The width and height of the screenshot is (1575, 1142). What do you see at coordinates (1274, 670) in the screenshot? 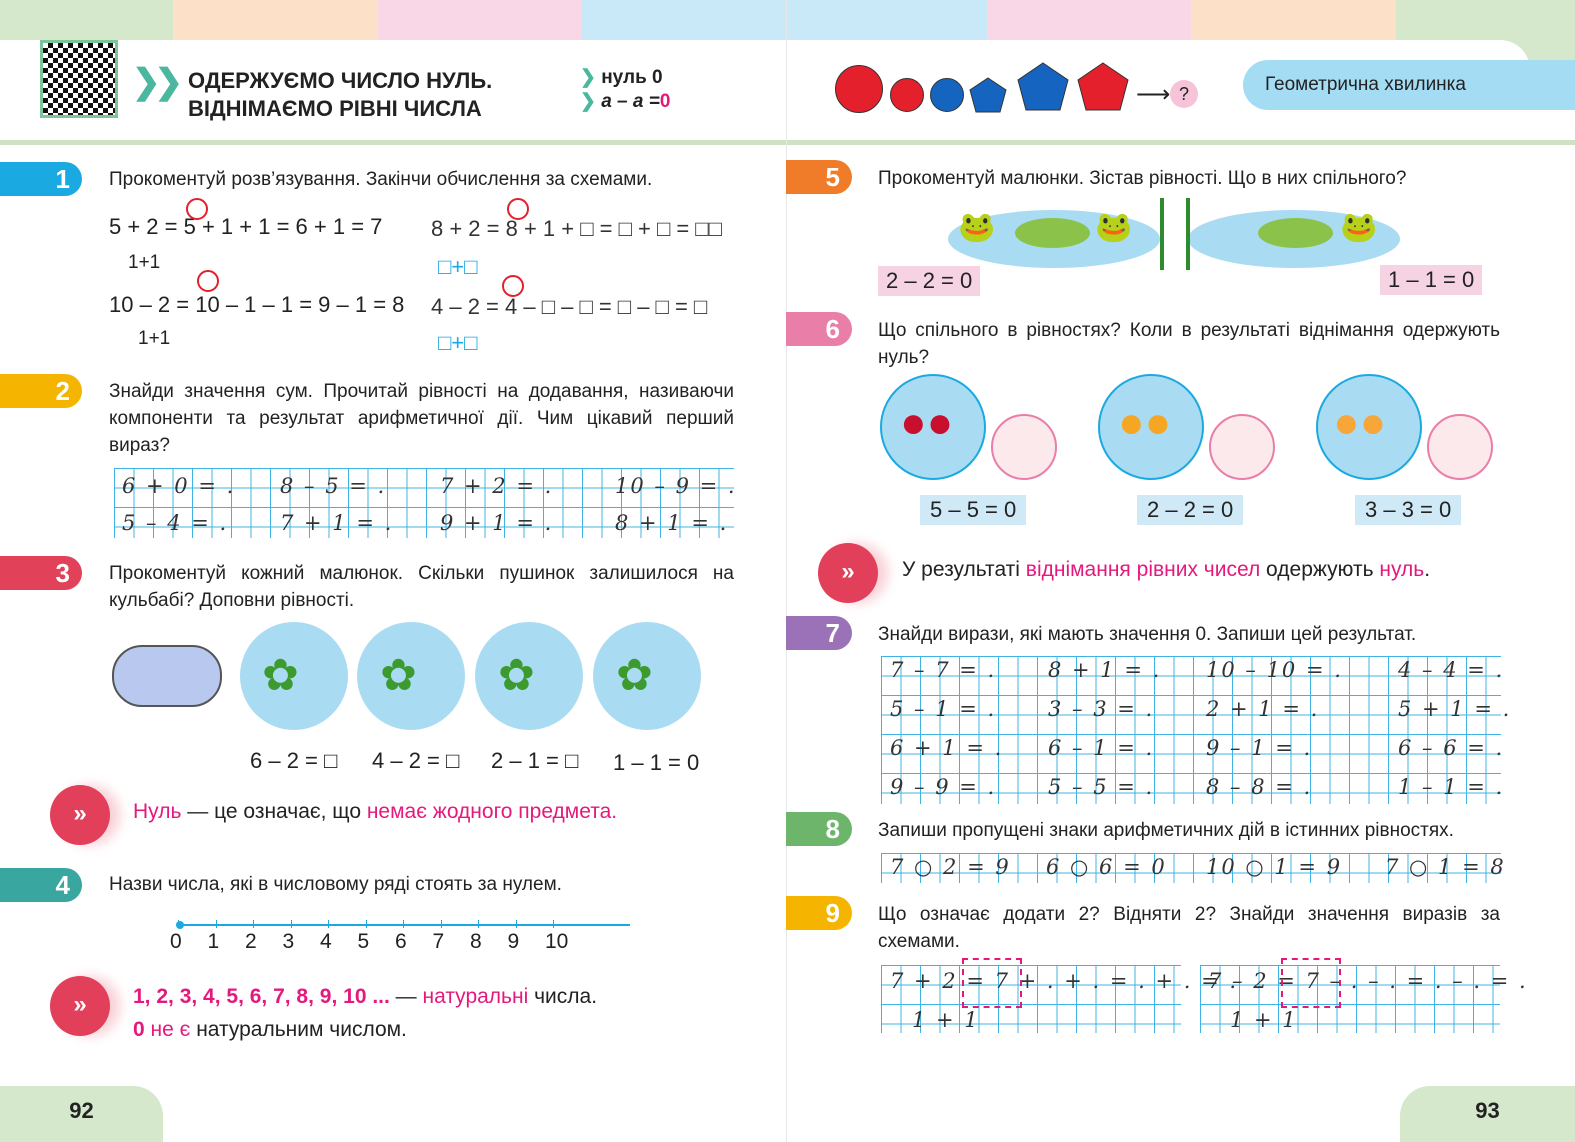
I see `expression: 10 – 10 = .` at bounding box center [1274, 670].